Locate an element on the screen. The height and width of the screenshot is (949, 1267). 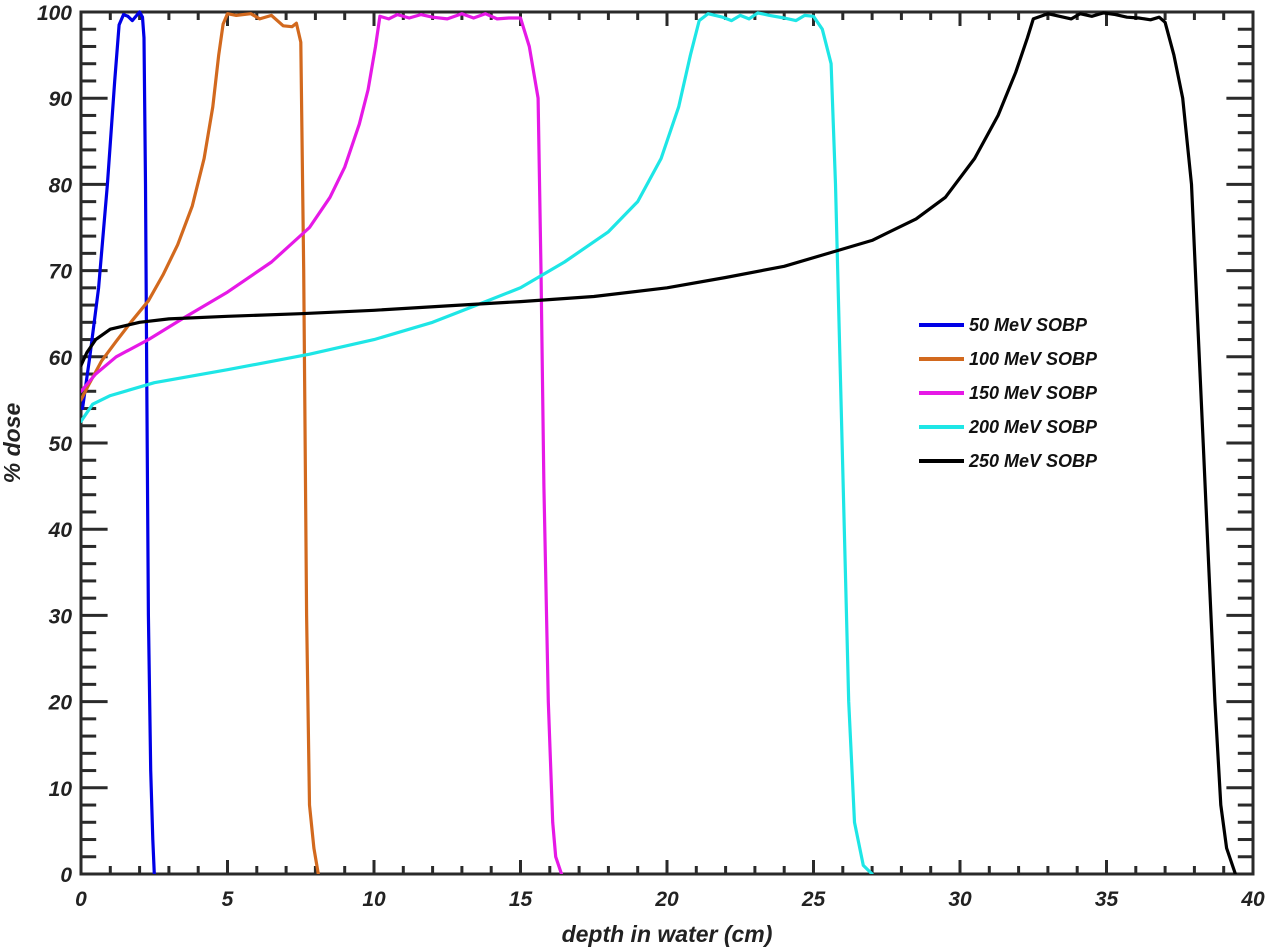
y-tick-label: 0 is located at coordinates (66, 875).